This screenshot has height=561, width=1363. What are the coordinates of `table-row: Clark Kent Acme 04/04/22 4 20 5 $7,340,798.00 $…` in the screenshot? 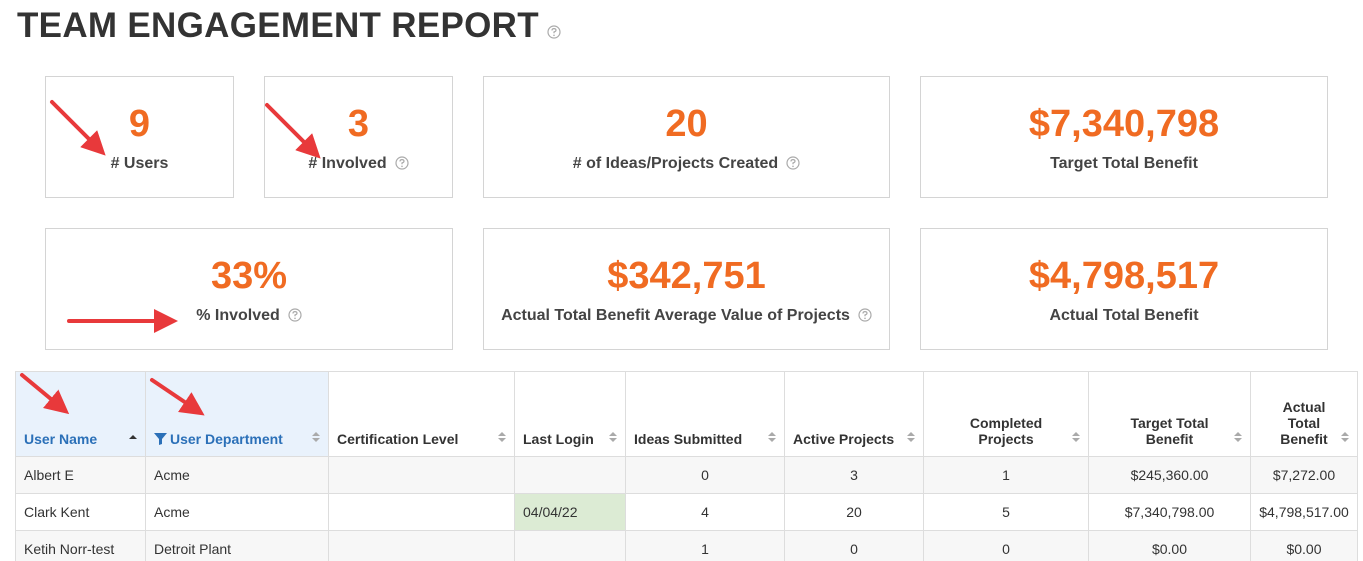 It's located at (686, 512).